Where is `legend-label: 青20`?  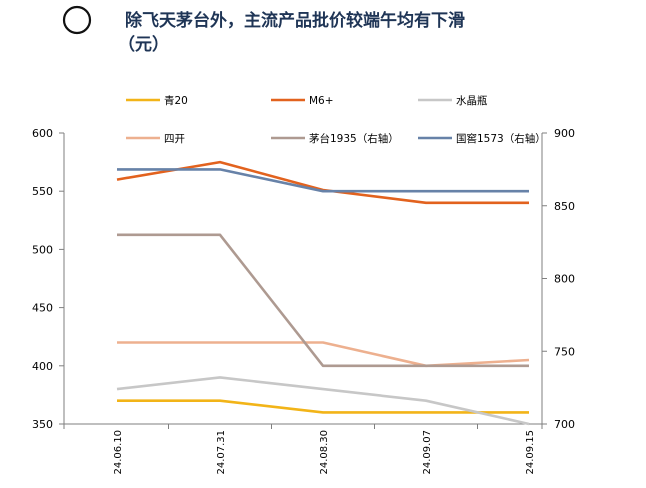 legend-label: 青20 is located at coordinates (176, 100).